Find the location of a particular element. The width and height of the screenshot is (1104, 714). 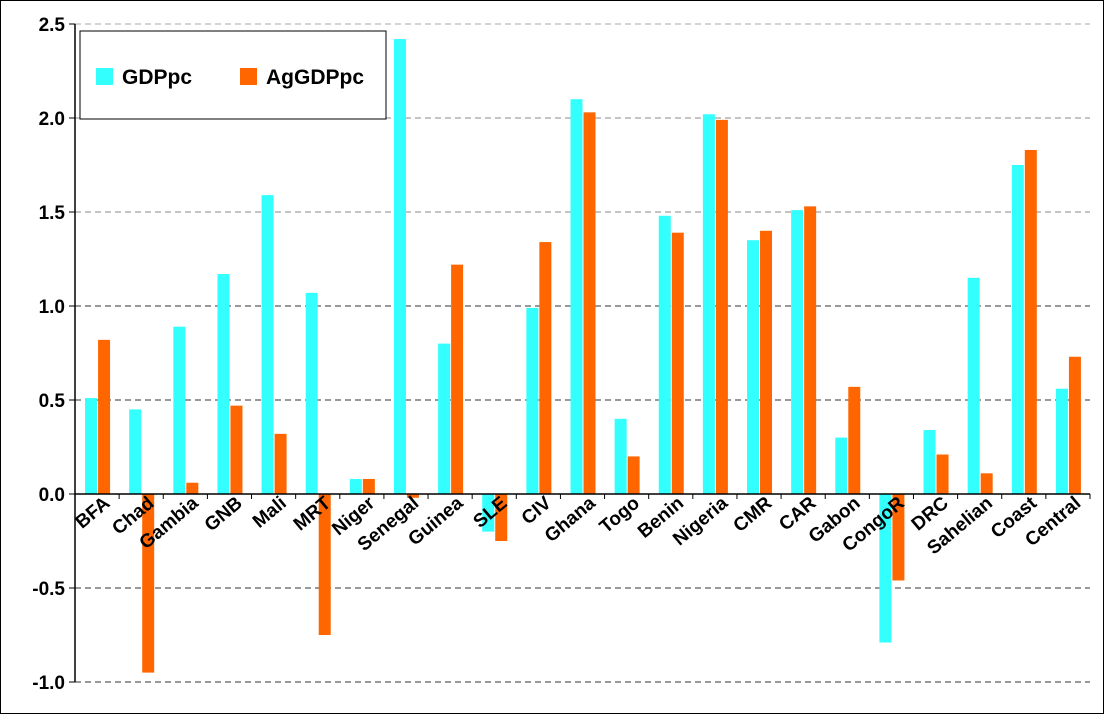

legend-label-aggdppc: AgGDPpc is located at coordinates (315, 77).